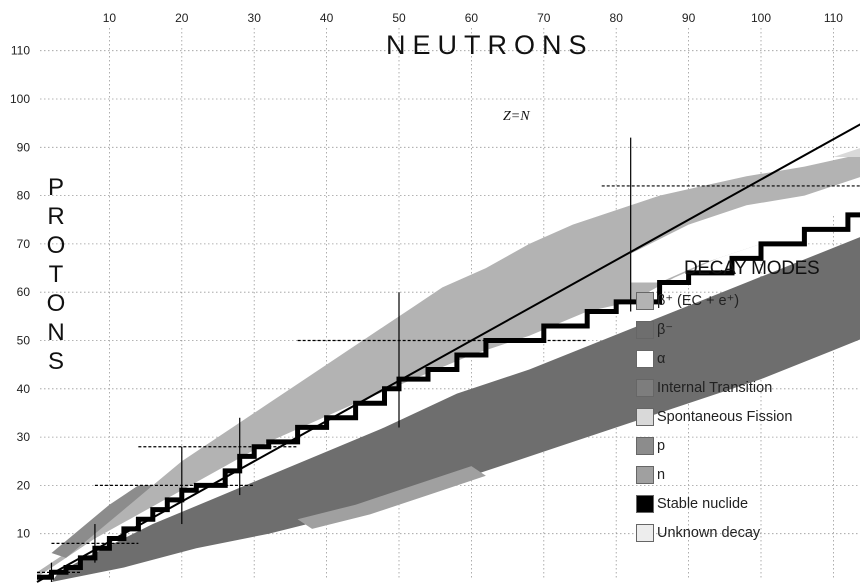 The width and height of the screenshot is (860, 584). I want to click on y-tick-label: 70, so click(24, 244).